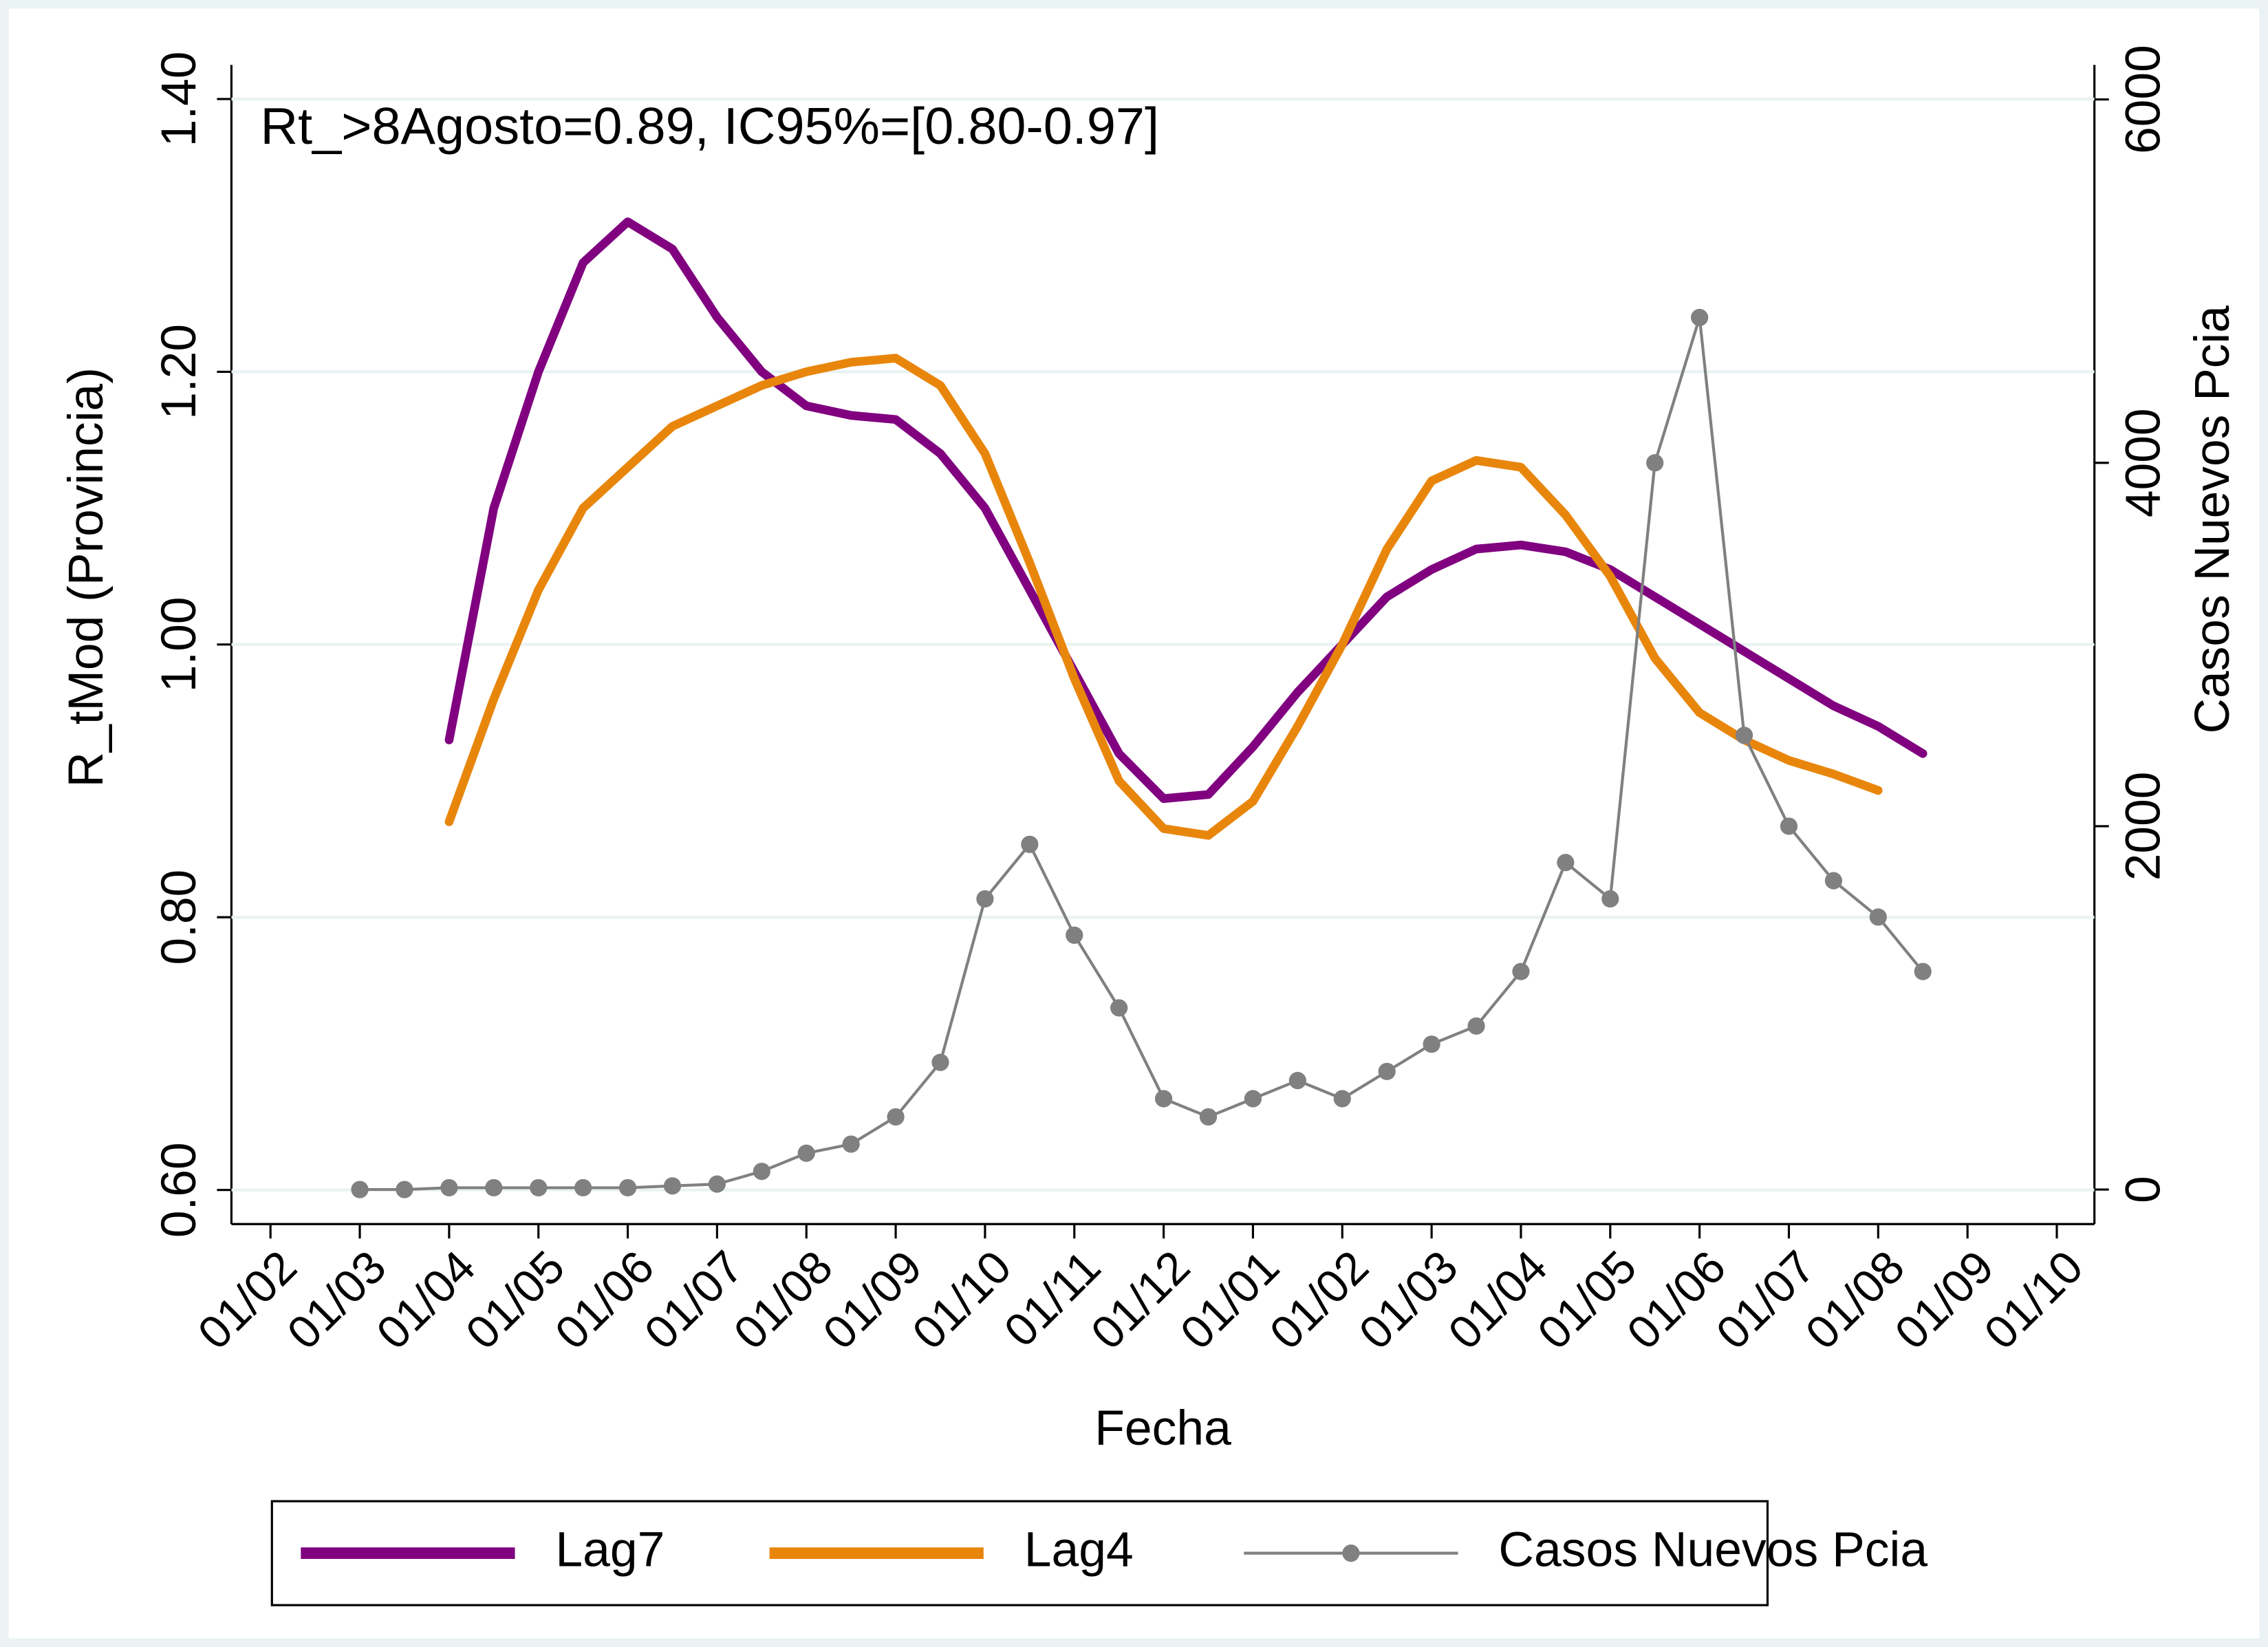 This screenshot has height=1647, width=2268. What do you see at coordinates (1019, 1553) in the screenshot?
I see `legend` at bounding box center [1019, 1553].